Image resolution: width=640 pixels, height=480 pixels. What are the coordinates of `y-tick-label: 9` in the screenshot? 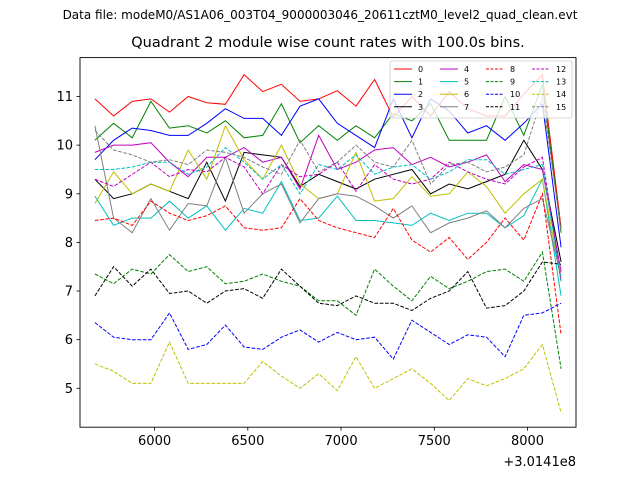 It's located at (69, 194).